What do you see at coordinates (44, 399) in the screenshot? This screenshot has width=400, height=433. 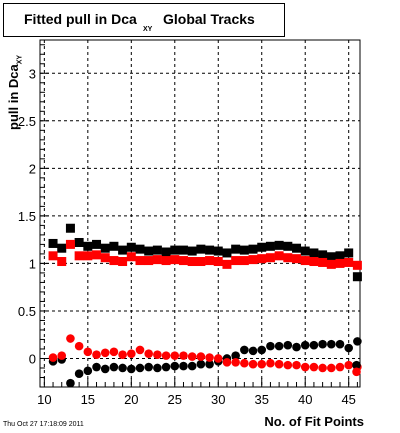 I see `x-tick-label: 10` at bounding box center [44, 399].